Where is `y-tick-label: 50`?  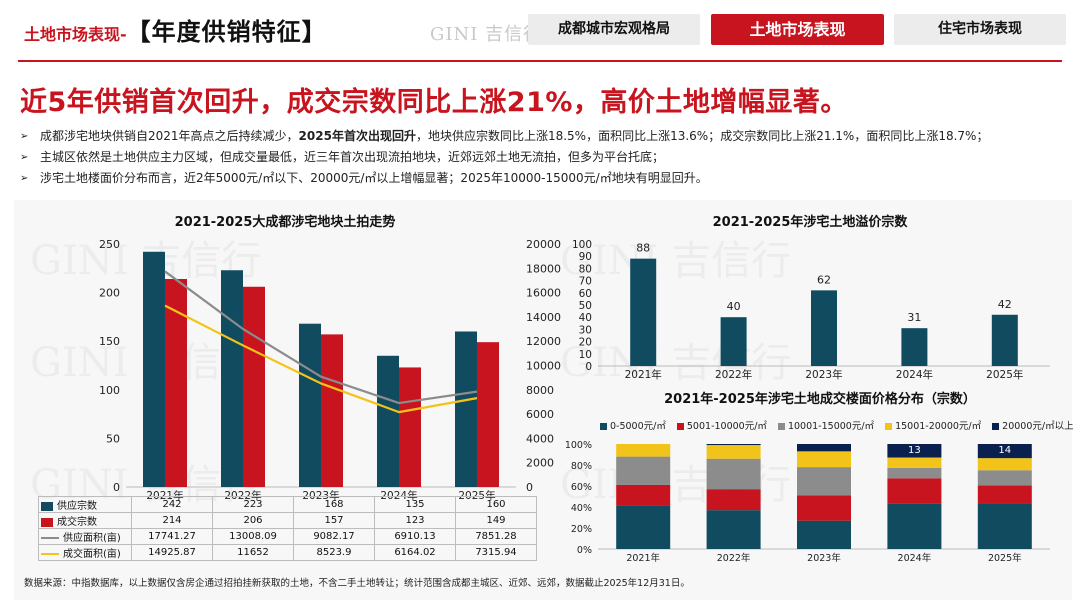 y-tick-label: 50 is located at coordinates (585, 306).